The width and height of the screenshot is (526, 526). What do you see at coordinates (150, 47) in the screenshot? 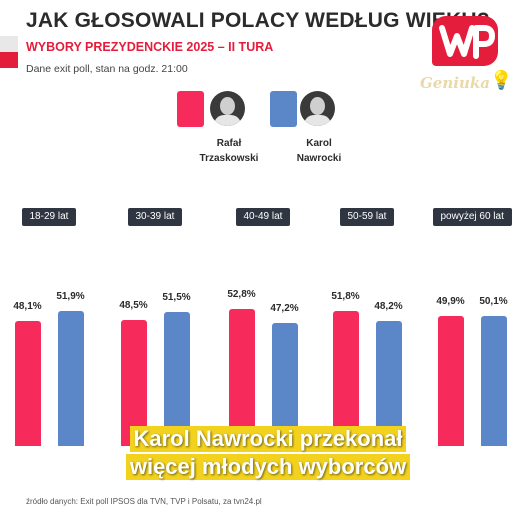
I see `page-subtitle: WYBORY PREZYDENCKIE 2025 – II TURA` at bounding box center [150, 47].